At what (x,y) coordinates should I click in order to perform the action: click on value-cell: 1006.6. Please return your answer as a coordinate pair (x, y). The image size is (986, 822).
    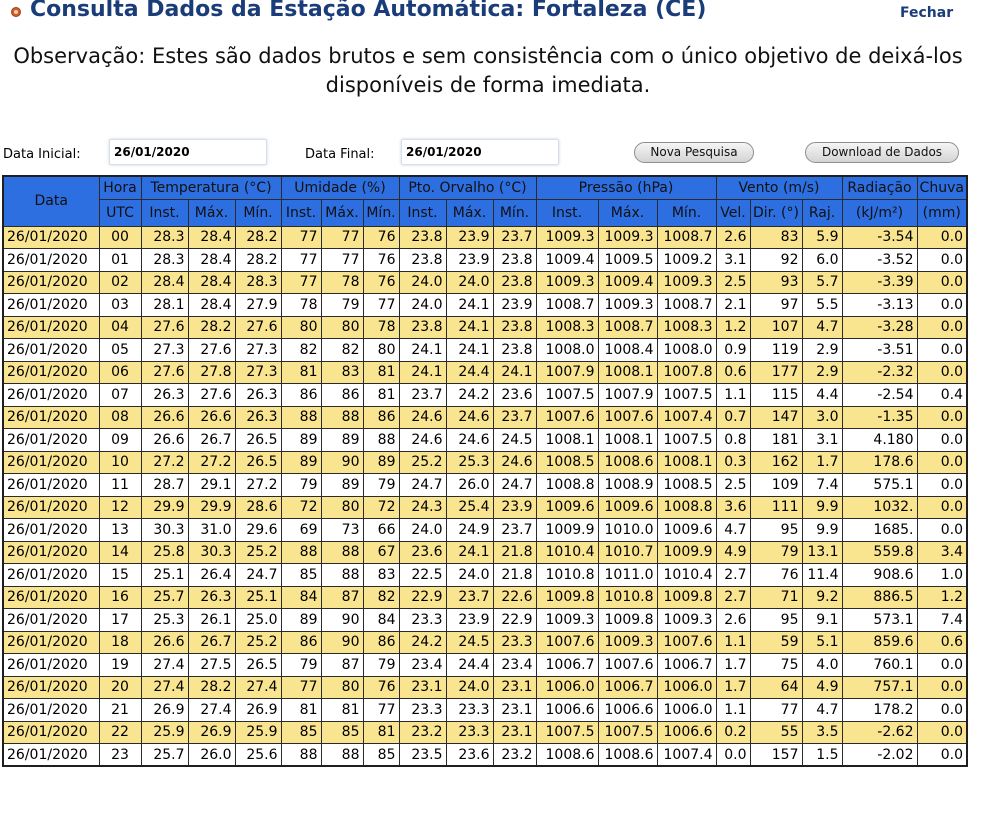
    Looking at the image, I should click on (567, 710).